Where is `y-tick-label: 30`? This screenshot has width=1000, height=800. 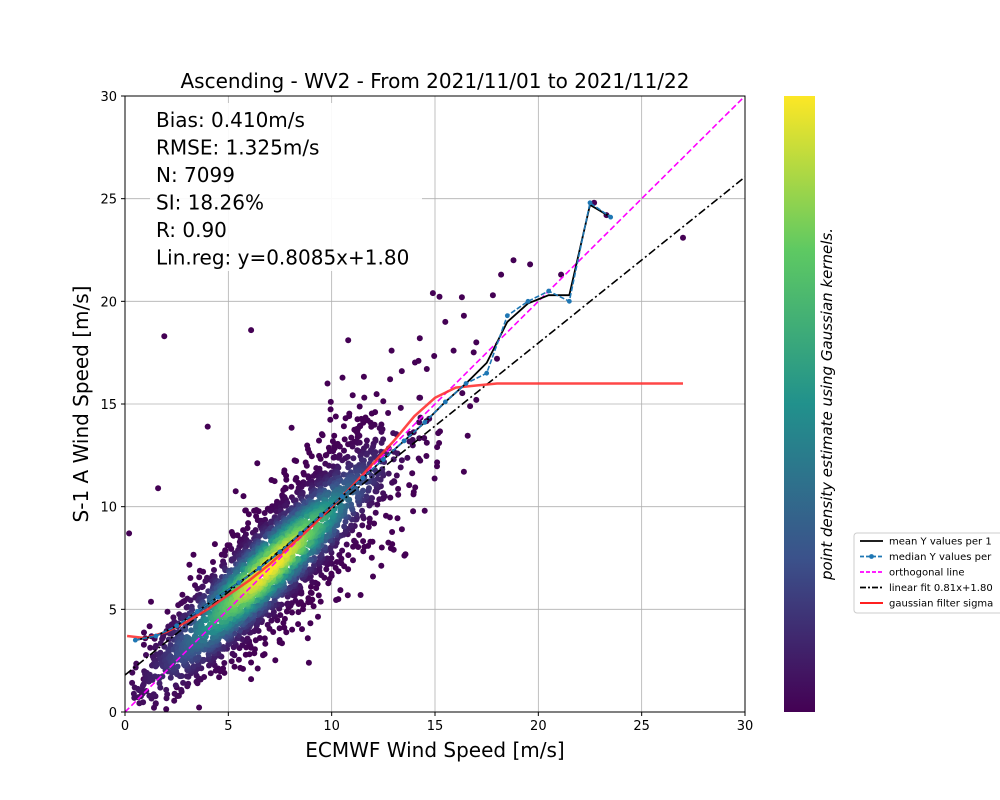
y-tick-label: 30 is located at coordinates (108, 97).